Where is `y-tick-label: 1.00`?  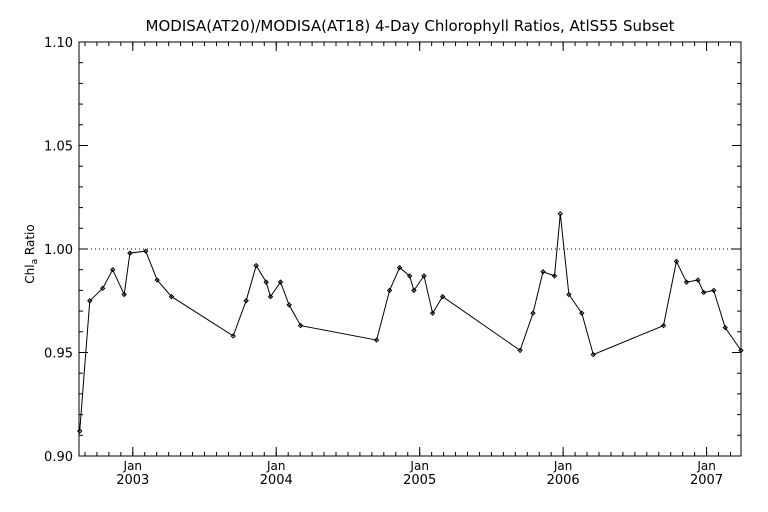
y-tick-label: 1.00 is located at coordinates (58, 250).